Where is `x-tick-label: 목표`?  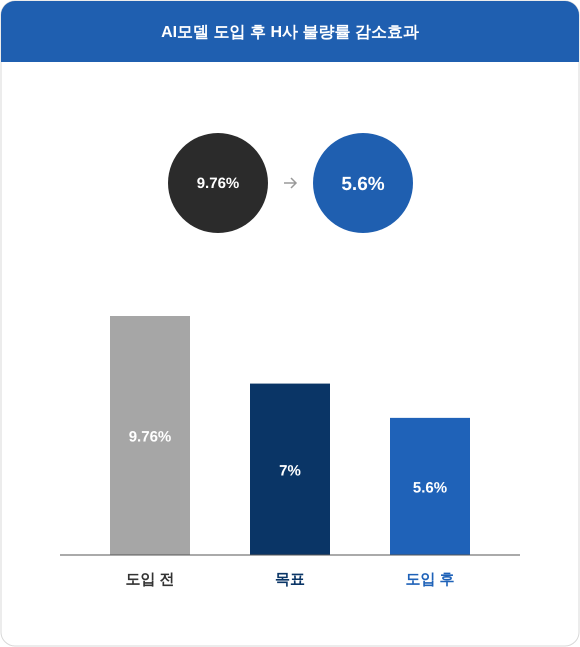
x-tick-label: 목표 is located at coordinates (290, 579).